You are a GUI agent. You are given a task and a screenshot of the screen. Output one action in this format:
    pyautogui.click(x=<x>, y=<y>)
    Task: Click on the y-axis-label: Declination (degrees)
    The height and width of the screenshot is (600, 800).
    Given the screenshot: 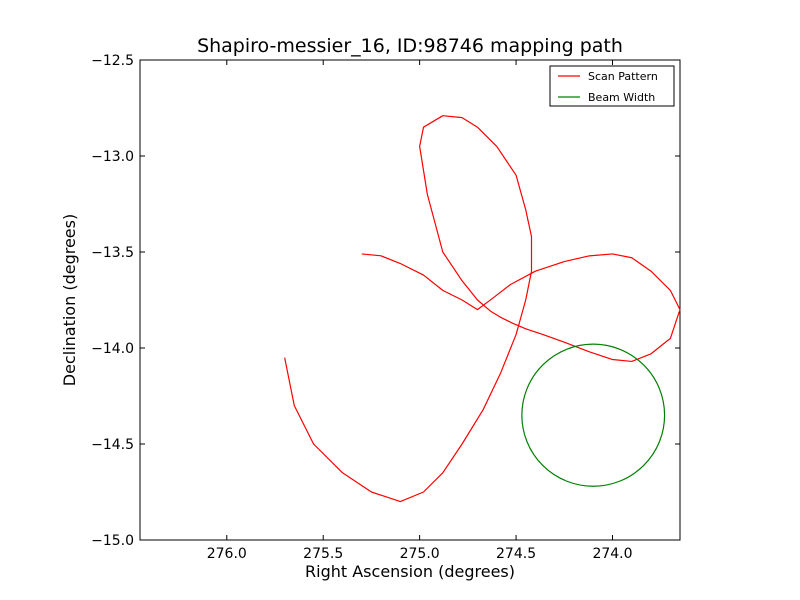 What is the action you would take?
    pyautogui.click(x=69, y=300)
    